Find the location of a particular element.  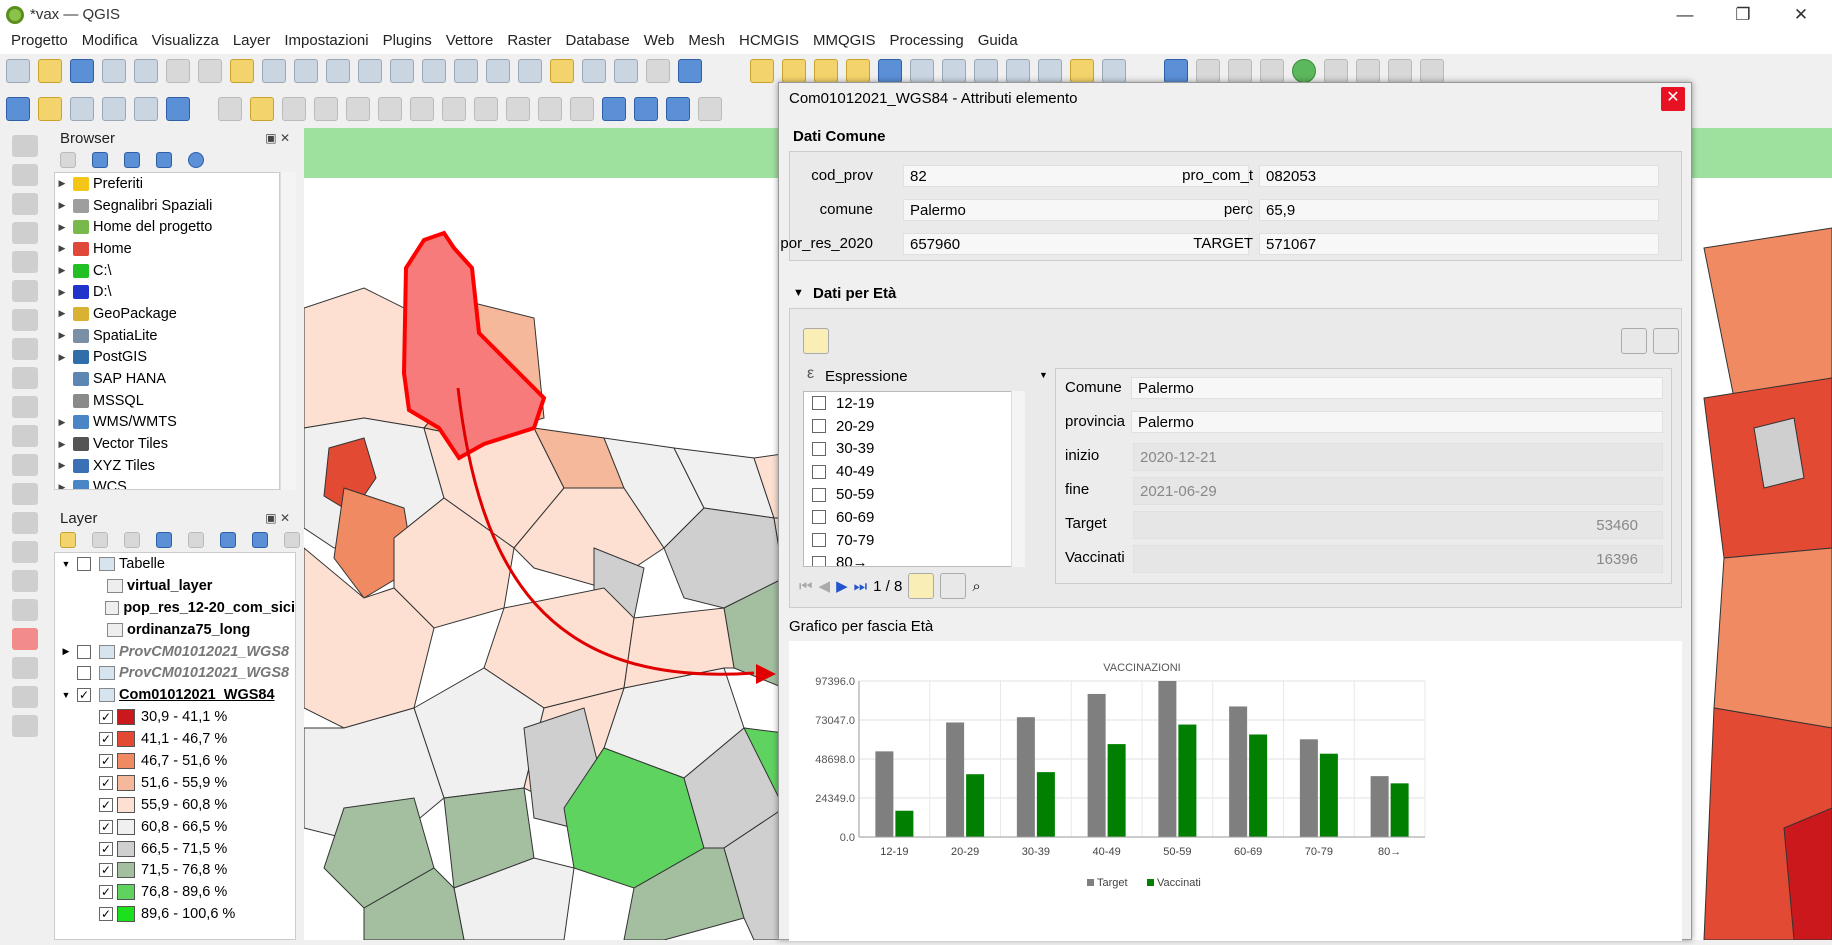

zoom-out-icon is located at coordinates (306, 71).